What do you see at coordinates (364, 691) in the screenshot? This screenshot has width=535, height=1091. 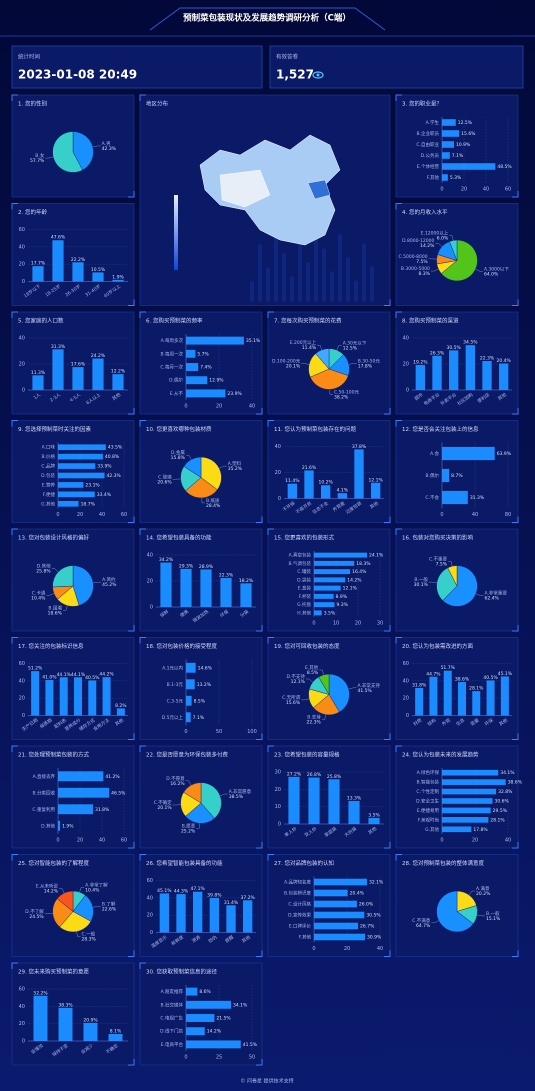 I see `slice-value: 41.5%` at bounding box center [364, 691].